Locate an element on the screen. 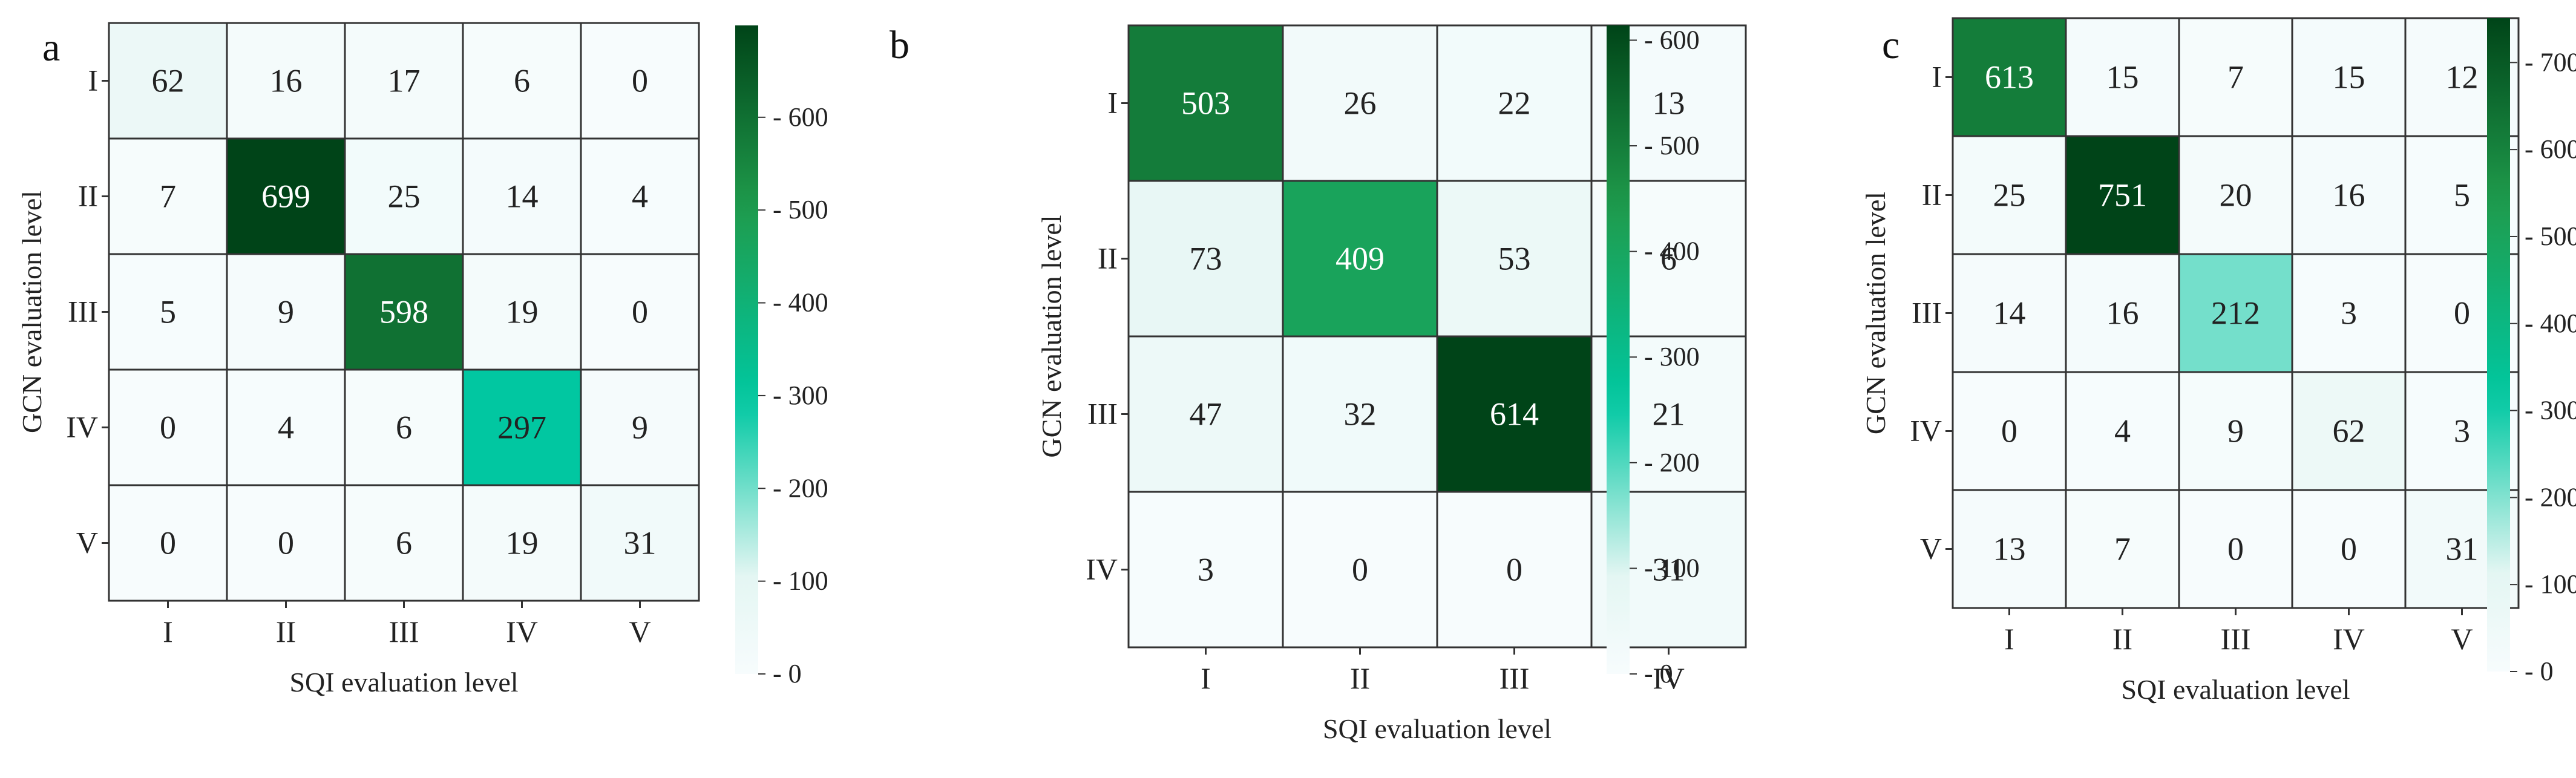 This screenshot has height=778, width=2576. x-tick-label: IV is located at coordinates (2349, 639).